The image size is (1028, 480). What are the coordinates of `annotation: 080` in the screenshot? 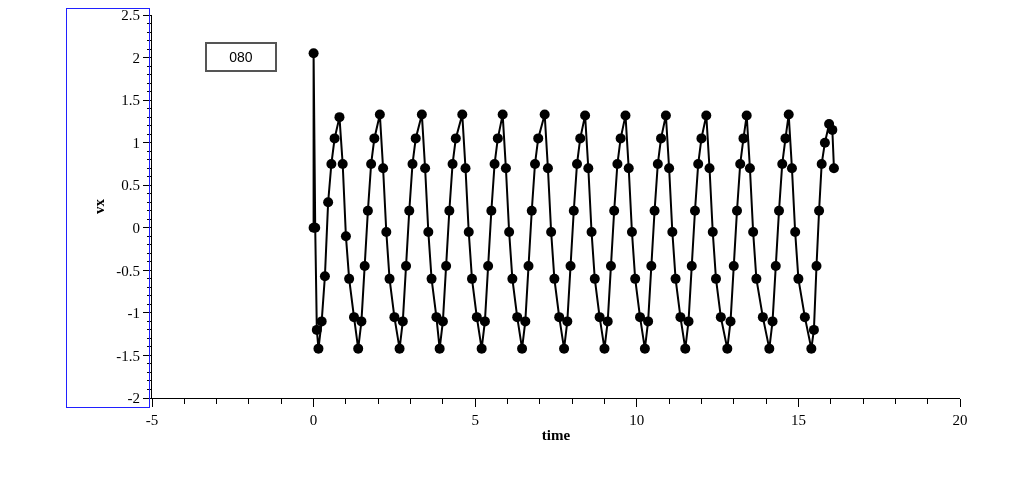 It's located at (241, 57).